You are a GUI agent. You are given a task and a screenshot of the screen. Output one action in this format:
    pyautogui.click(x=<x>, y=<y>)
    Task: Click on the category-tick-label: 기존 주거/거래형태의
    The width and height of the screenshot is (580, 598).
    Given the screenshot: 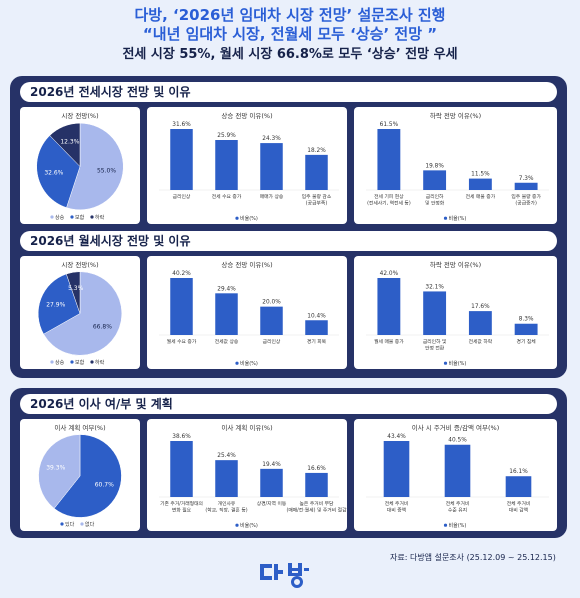 What is the action you would take?
    pyautogui.click(x=181, y=503)
    